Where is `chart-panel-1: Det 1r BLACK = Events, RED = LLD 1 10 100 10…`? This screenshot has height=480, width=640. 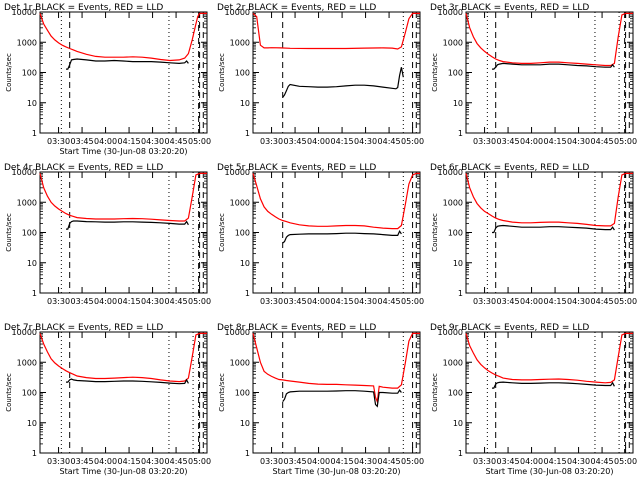
chart-panel-1: Det 1r BLACK = Events, RED = LLD 1 10 100 10… is located at coordinates (107, 79).